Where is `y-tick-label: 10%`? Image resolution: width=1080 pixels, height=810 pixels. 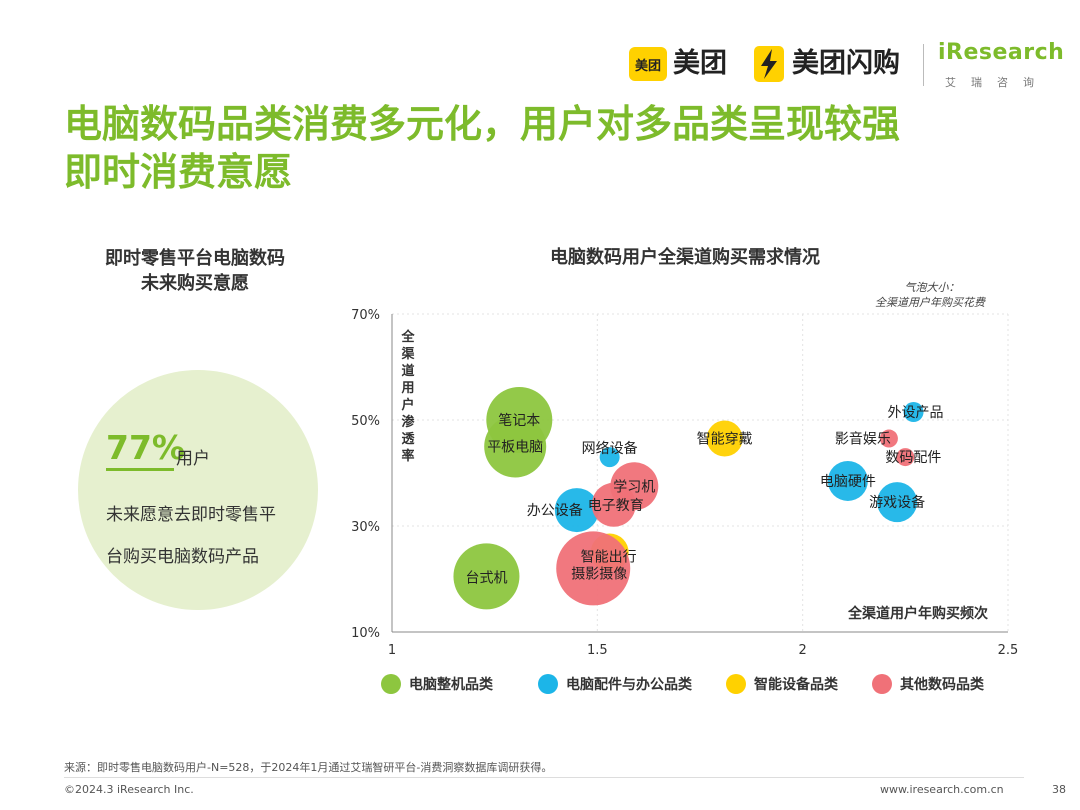
y-tick-label: 10% is located at coordinates (365, 633).